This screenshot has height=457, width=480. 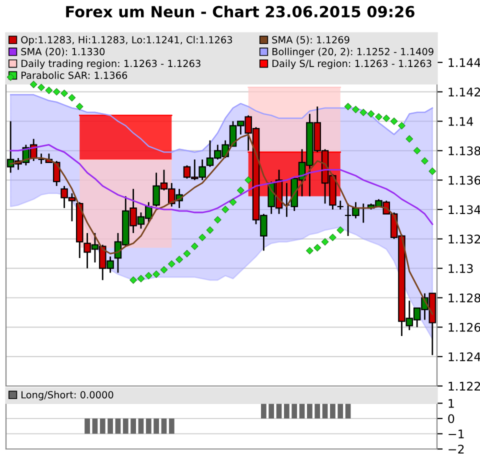 What do you see at coordinates (451, 403) in the screenshot?
I see `y-tick-label: 1` at bounding box center [451, 403].